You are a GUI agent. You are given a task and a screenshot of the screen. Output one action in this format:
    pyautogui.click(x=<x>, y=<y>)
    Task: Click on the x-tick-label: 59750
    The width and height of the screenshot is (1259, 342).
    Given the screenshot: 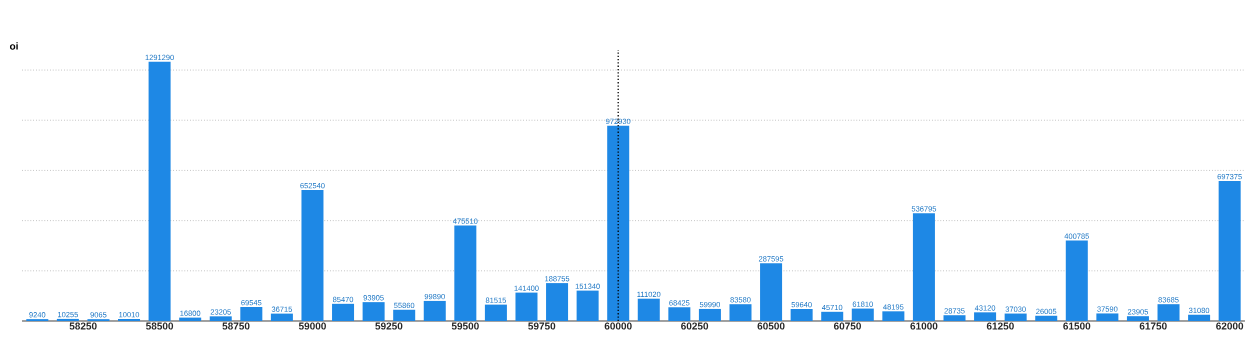 What is the action you would take?
    pyautogui.click(x=542, y=326)
    